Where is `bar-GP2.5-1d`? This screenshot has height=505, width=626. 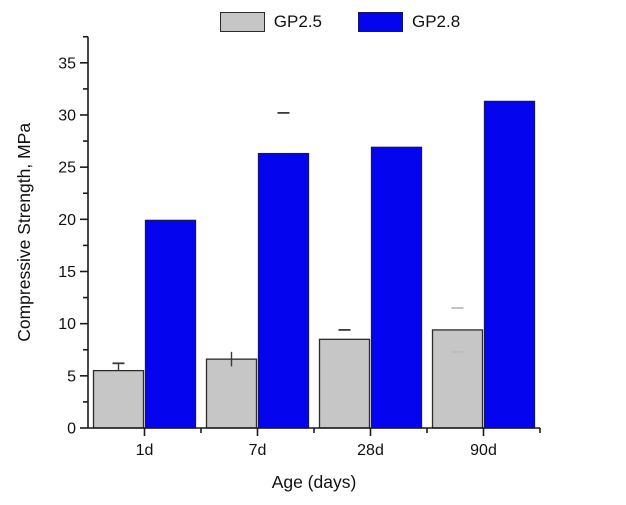 bar-GP2.5-1d is located at coordinates (118, 399).